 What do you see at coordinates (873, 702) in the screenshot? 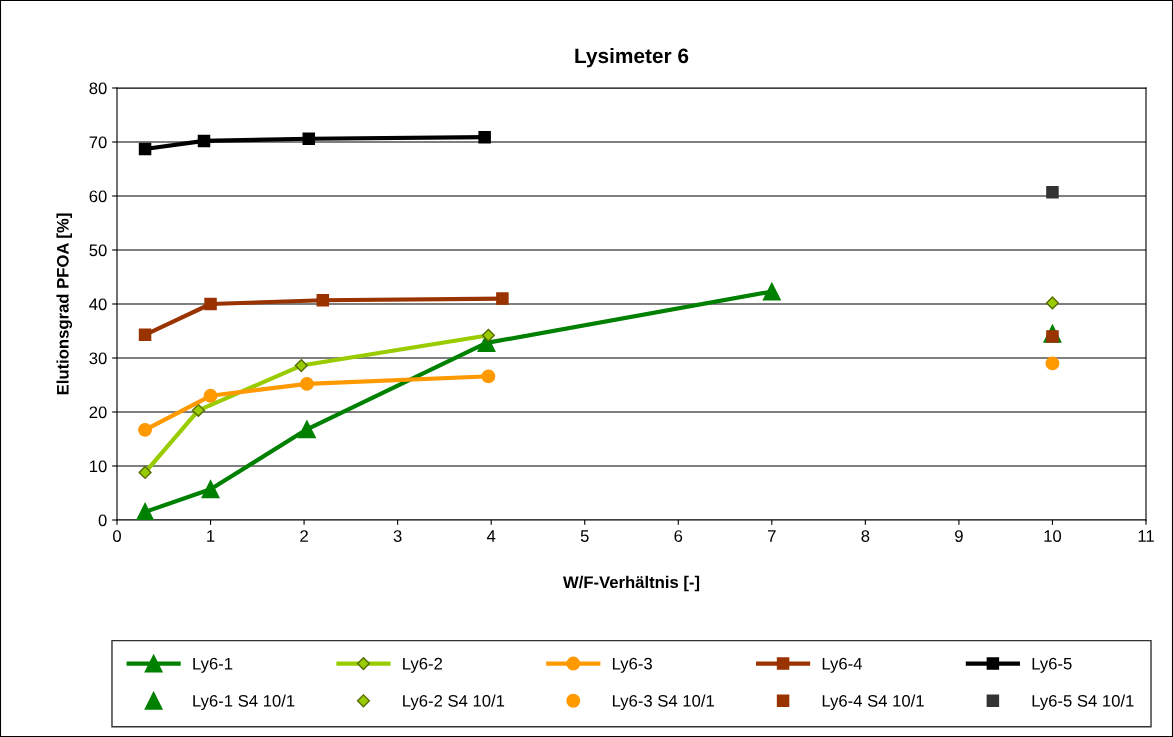
I see `legend-label: Ly6-4 S4 10/1` at bounding box center [873, 702].